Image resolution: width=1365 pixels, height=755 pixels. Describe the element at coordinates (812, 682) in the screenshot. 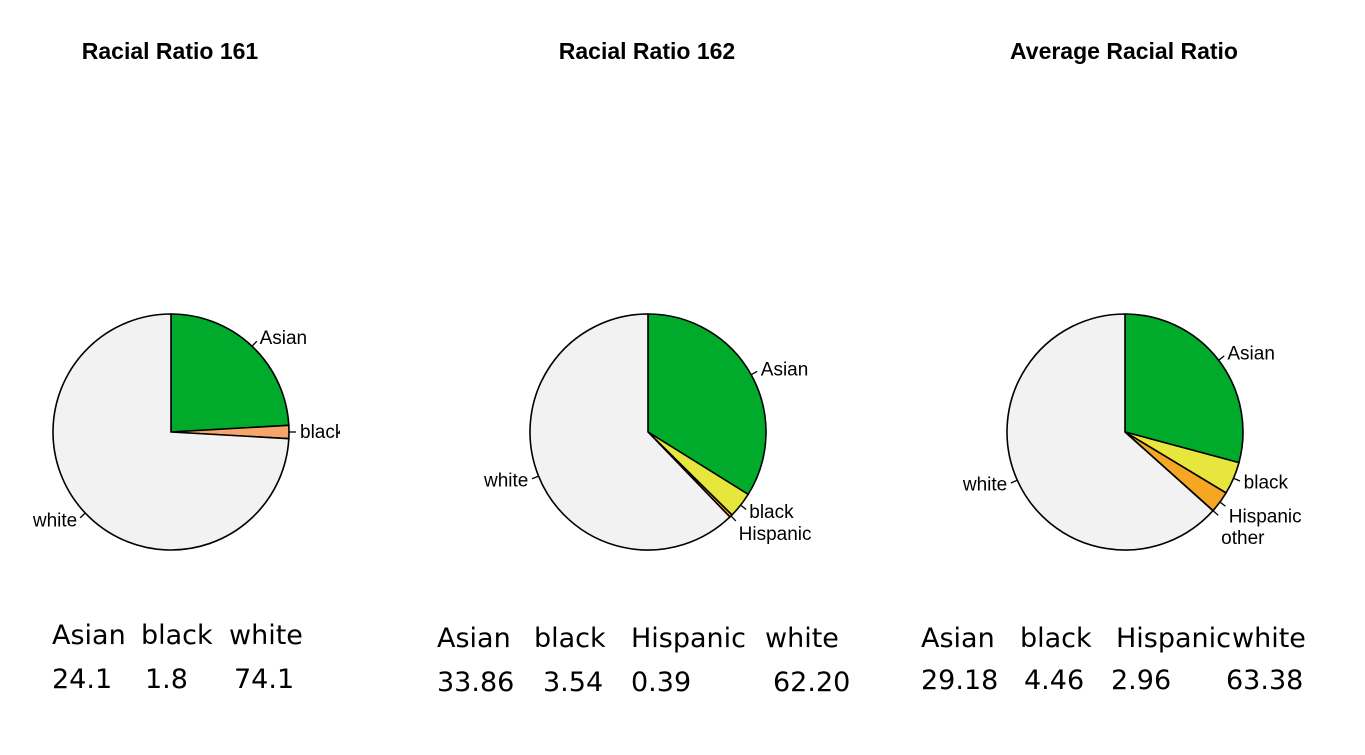

I see `table-value-white: 62.20` at that location.